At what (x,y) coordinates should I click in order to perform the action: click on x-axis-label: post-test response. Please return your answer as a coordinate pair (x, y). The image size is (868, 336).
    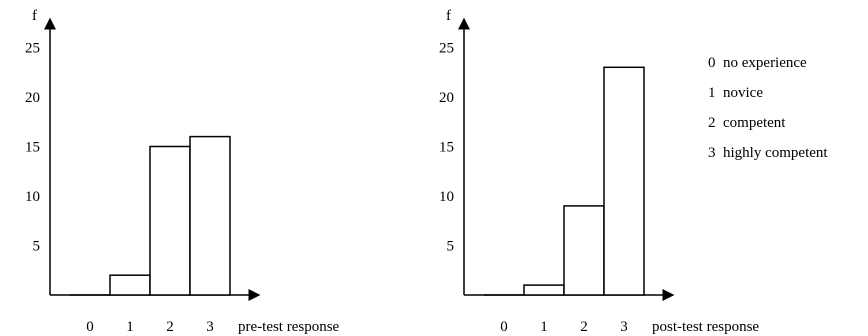
    Looking at the image, I should click on (705, 327).